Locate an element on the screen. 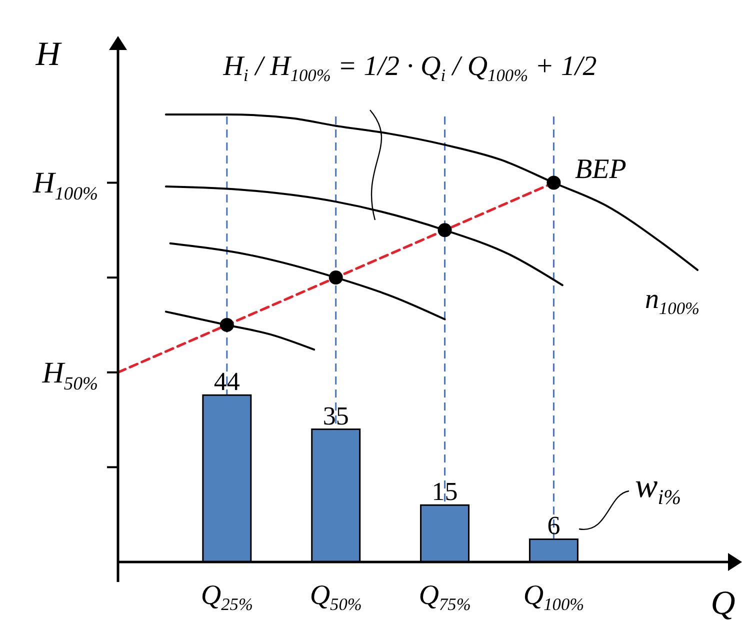 This screenshot has width=742, height=630. data-label: 35 is located at coordinates (335, 415).